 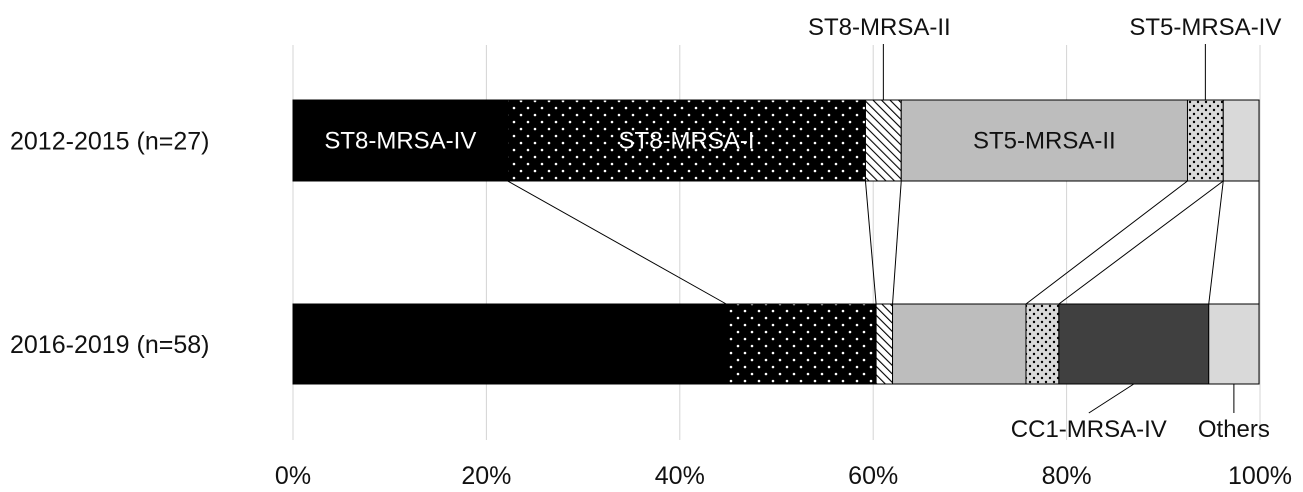 I want to click on category-label: 2016-2019 (n=58), so click(x=109, y=345).